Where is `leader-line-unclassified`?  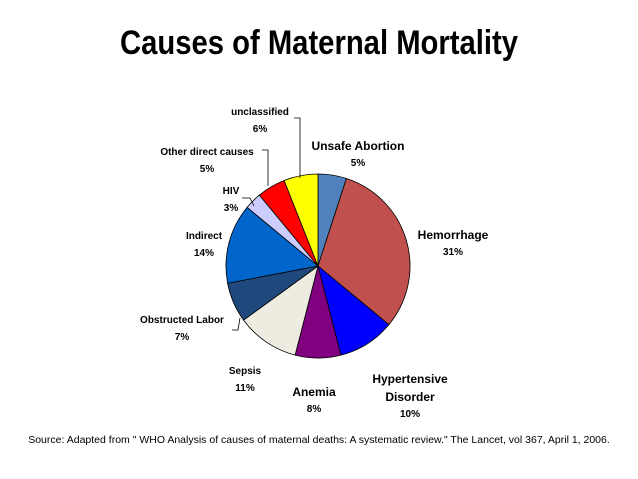 leader-line-unclassified is located at coordinates (297, 147).